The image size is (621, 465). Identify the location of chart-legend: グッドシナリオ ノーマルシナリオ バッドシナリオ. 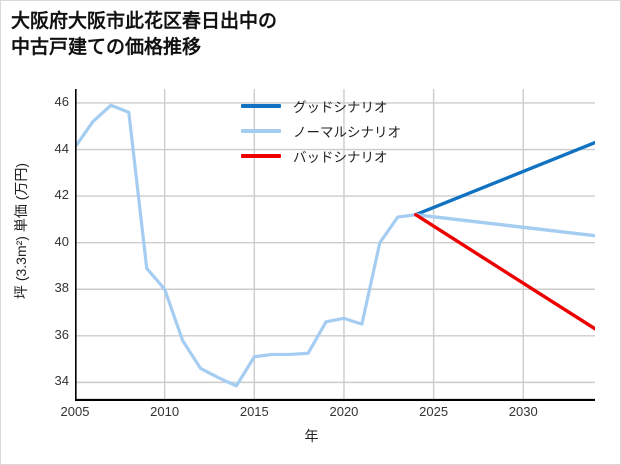
(341, 130).